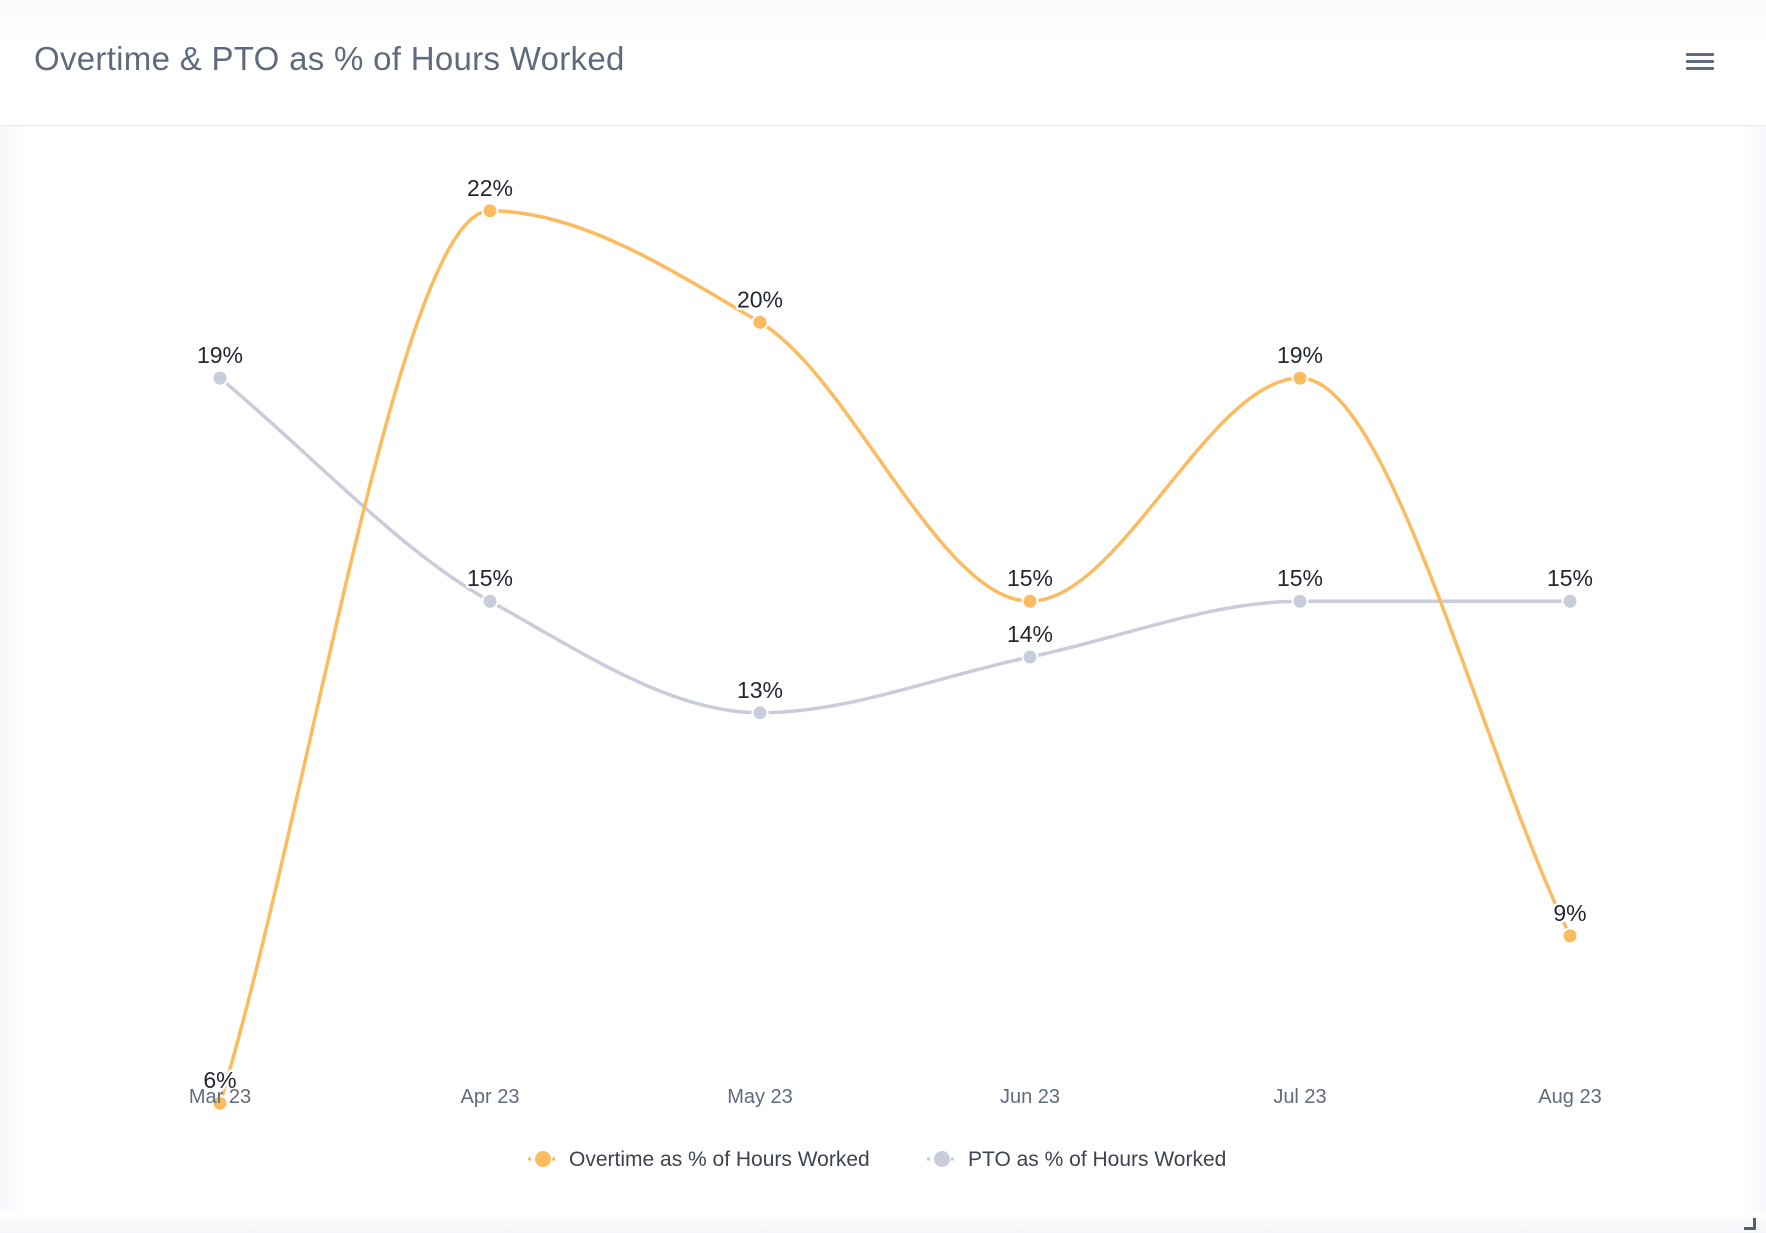 This screenshot has height=1233, width=1766. I want to click on data-label-overtime-1: 22%, so click(490, 188).